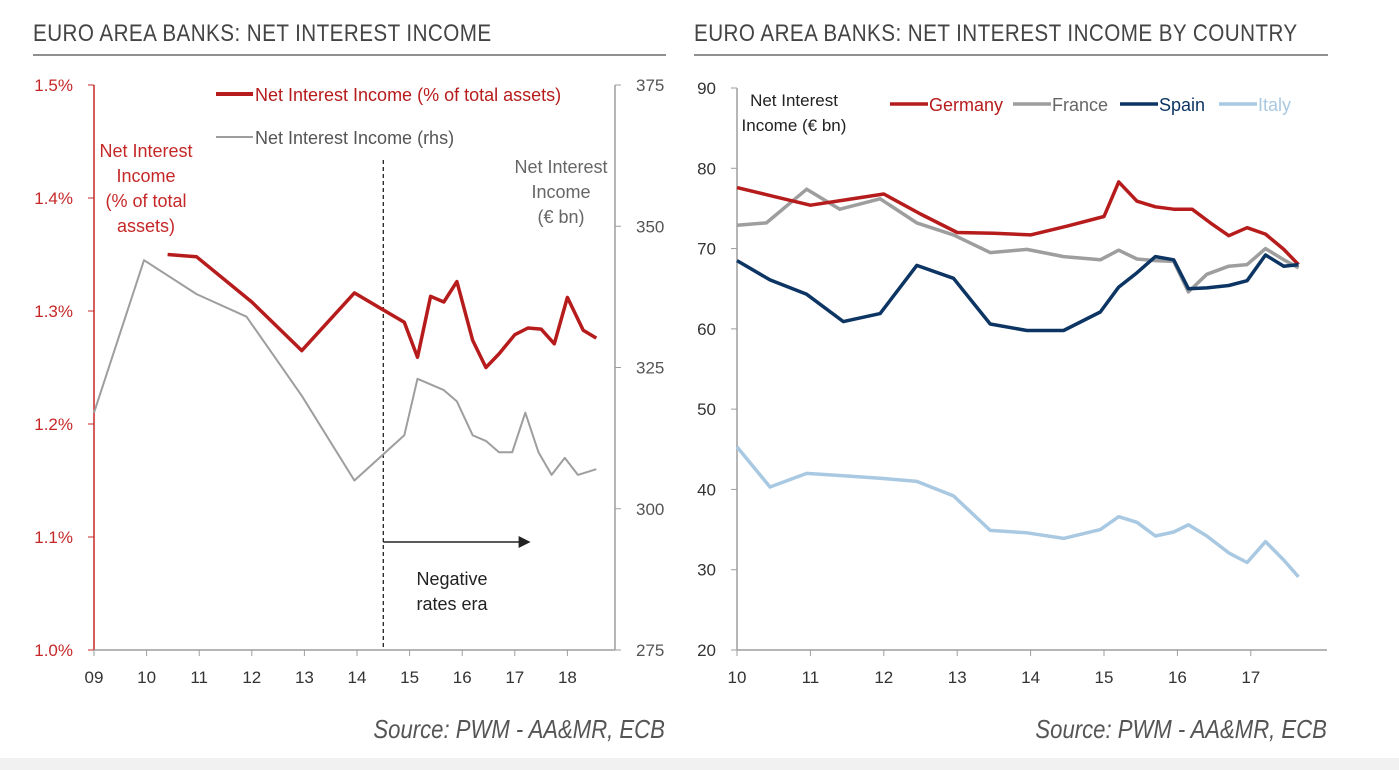 Image resolution: width=1399 pixels, height=770 pixels. What do you see at coordinates (706, 168) in the screenshot?
I see `y-tick-label: 80` at bounding box center [706, 168].